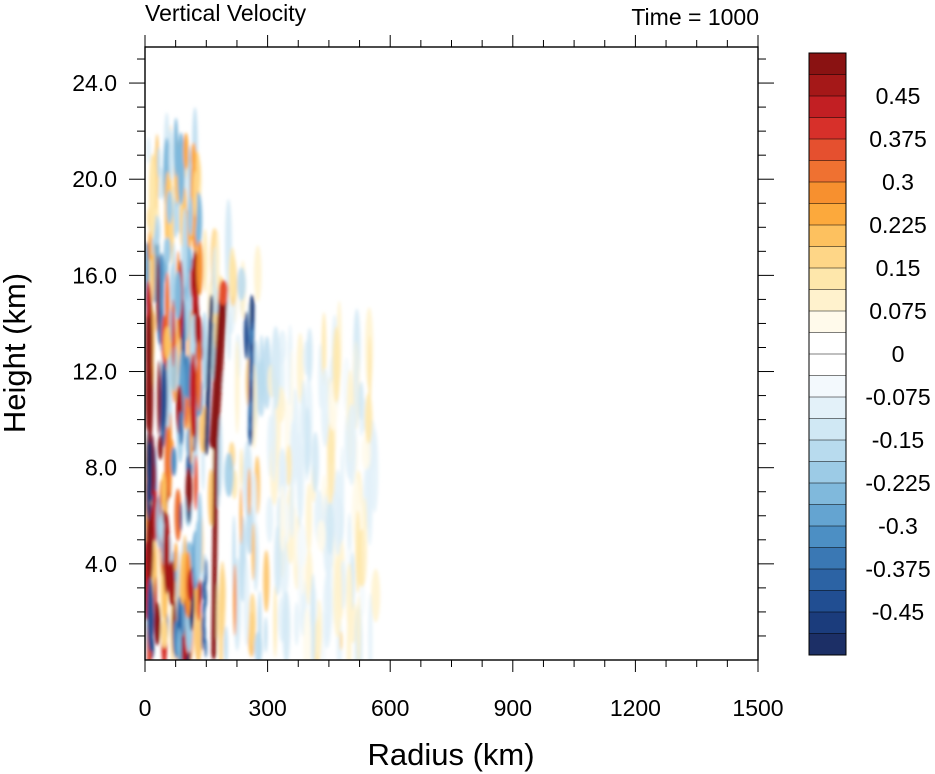 The image size is (935, 774). What do you see at coordinates (94, 179) in the screenshot?
I see `y-tick-label: 20.0` at bounding box center [94, 179].